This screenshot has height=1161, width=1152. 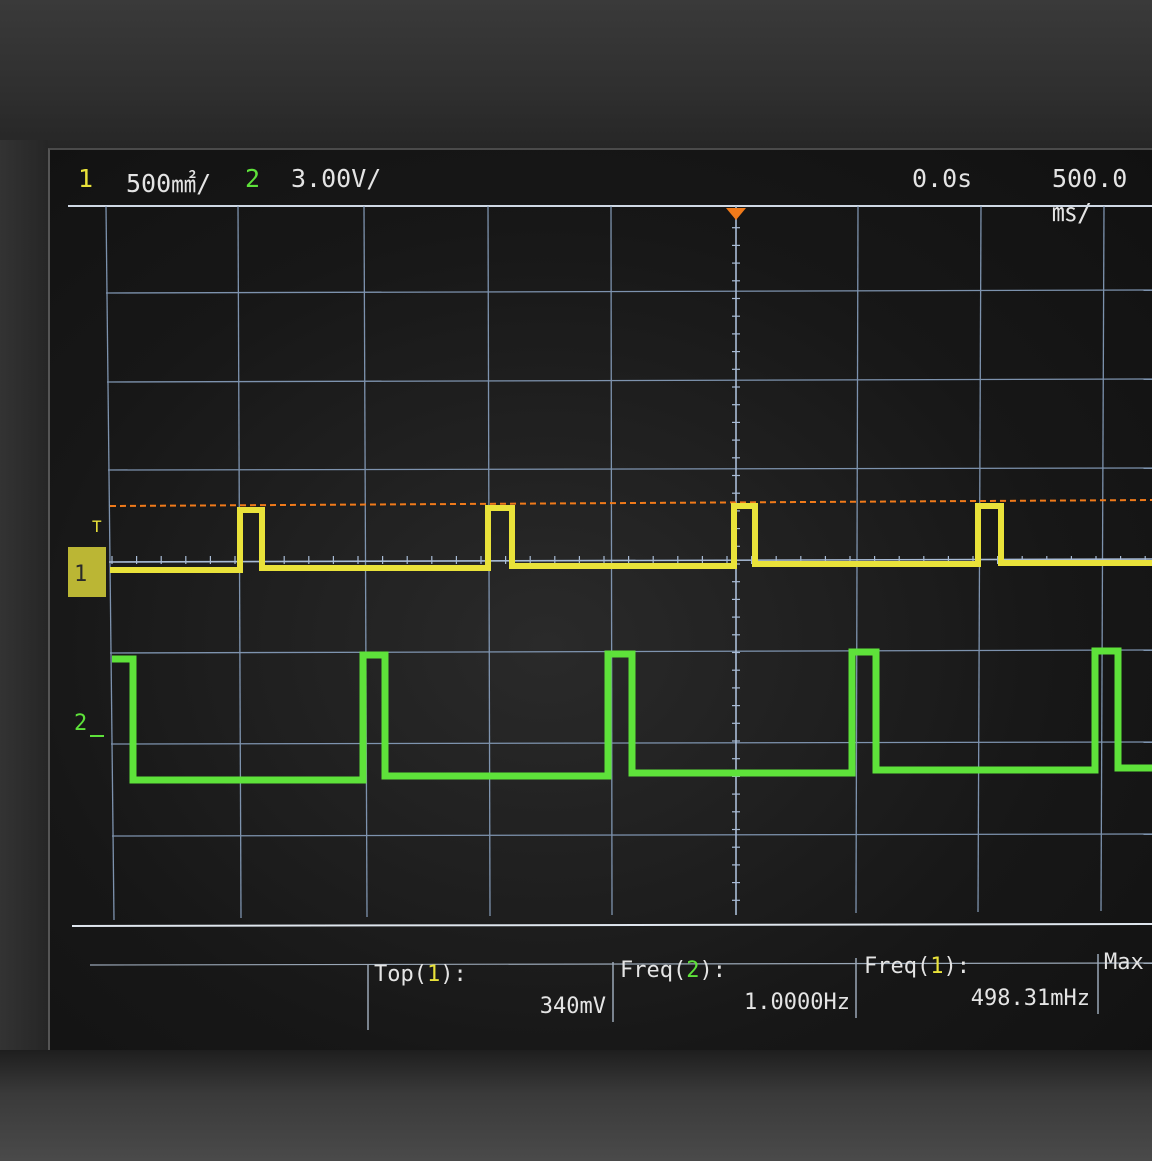 What do you see at coordinates (253, 178) in the screenshot?
I see `channel2-number: 2` at bounding box center [253, 178].